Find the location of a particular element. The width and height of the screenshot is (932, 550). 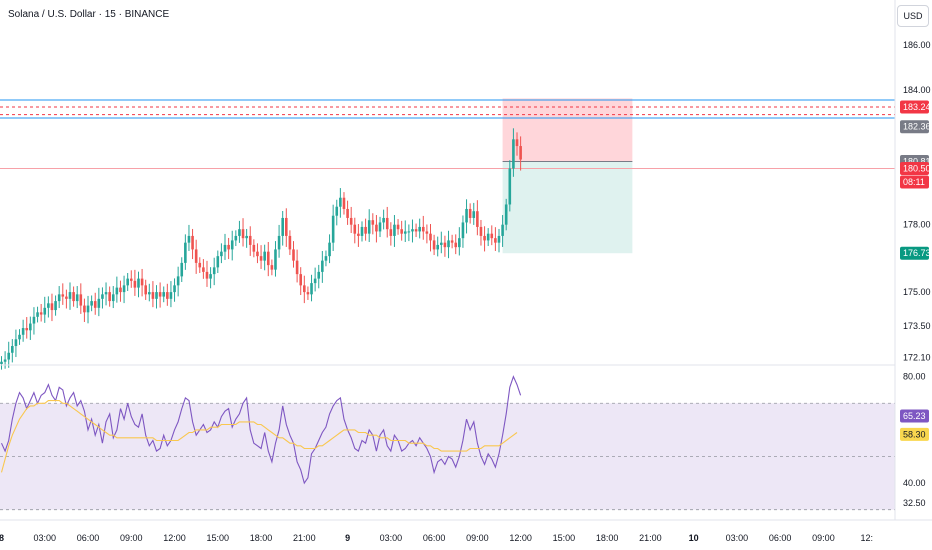

rsi-ma-line is located at coordinates (259, 436).